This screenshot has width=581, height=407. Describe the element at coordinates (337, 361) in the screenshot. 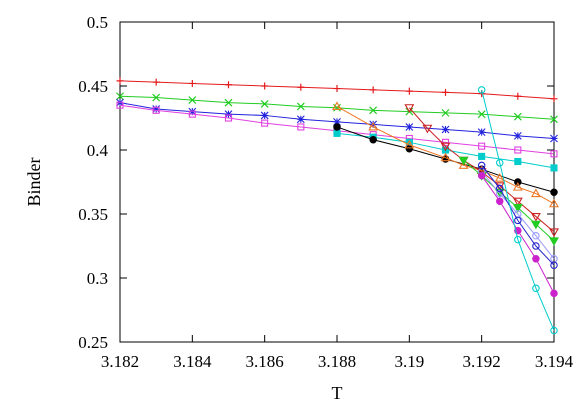

I see `x-tick-label: 3.188` at that location.